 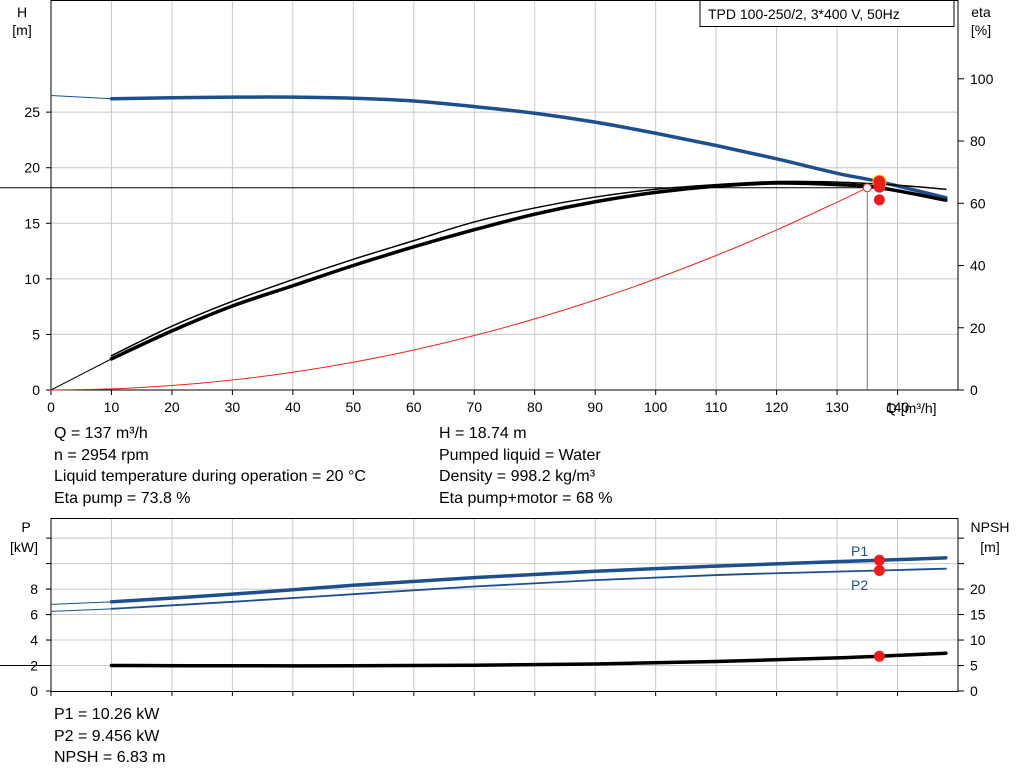 I want to click on bottom-y2-tick-label: 20, so click(x=978, y=589).